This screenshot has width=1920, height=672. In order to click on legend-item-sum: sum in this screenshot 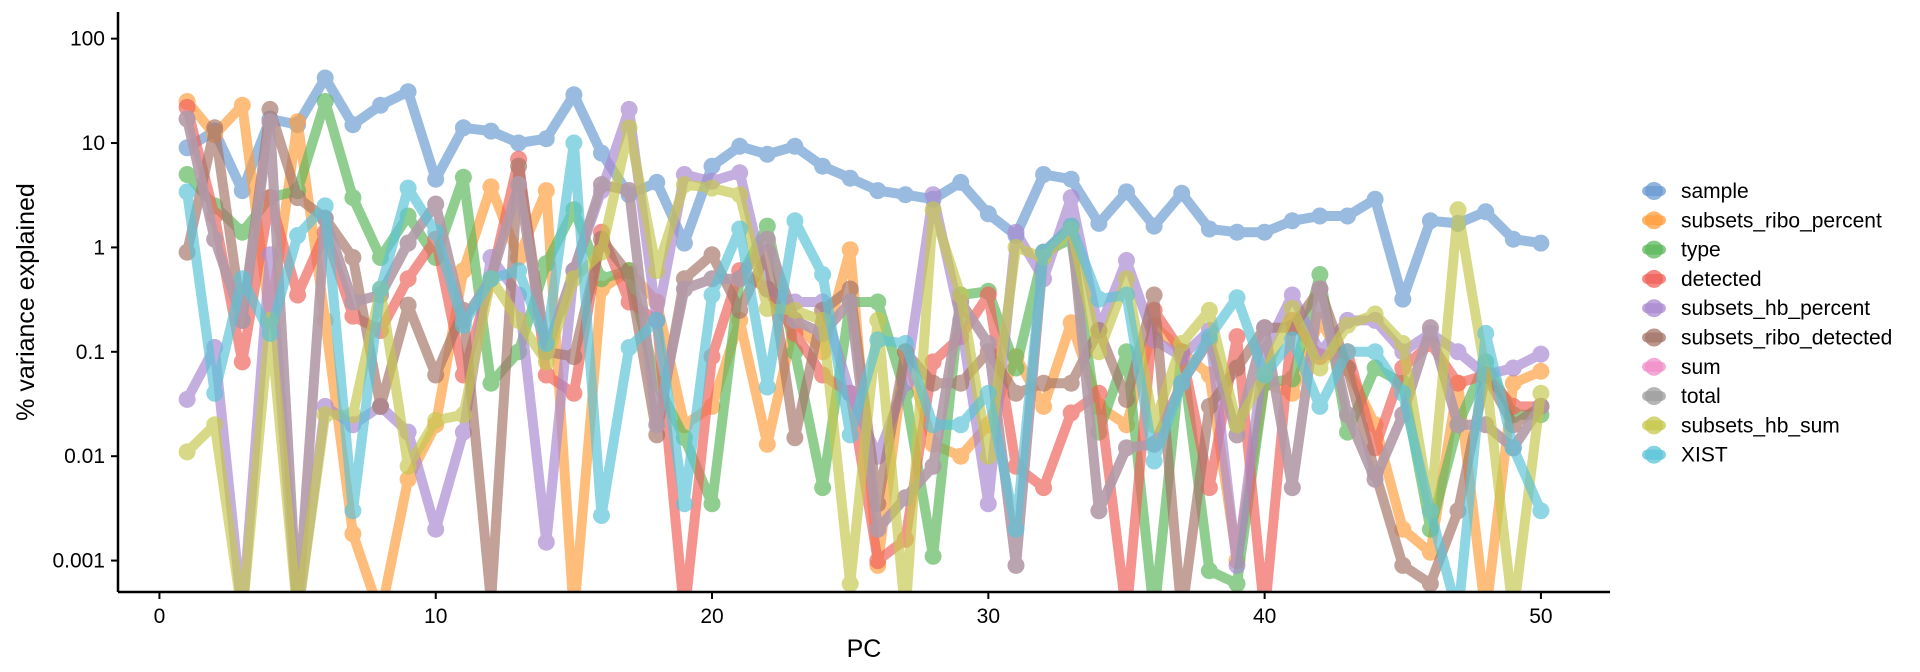, I will do `click(1681, 367)`.